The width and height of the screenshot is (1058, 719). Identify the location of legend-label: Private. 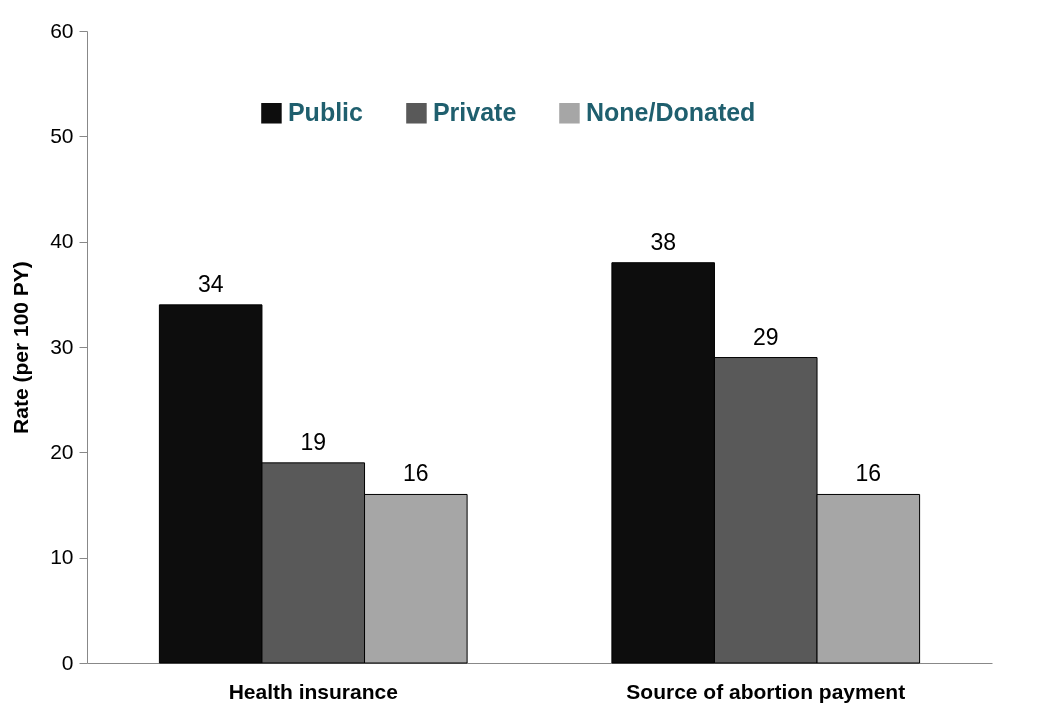
(474, 112).